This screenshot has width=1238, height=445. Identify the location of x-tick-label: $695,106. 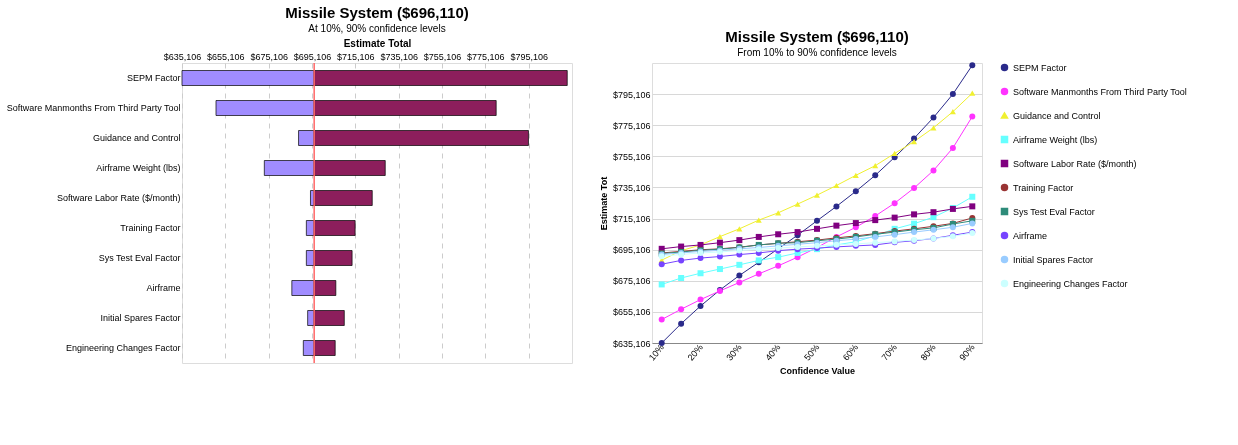
(312, 56).